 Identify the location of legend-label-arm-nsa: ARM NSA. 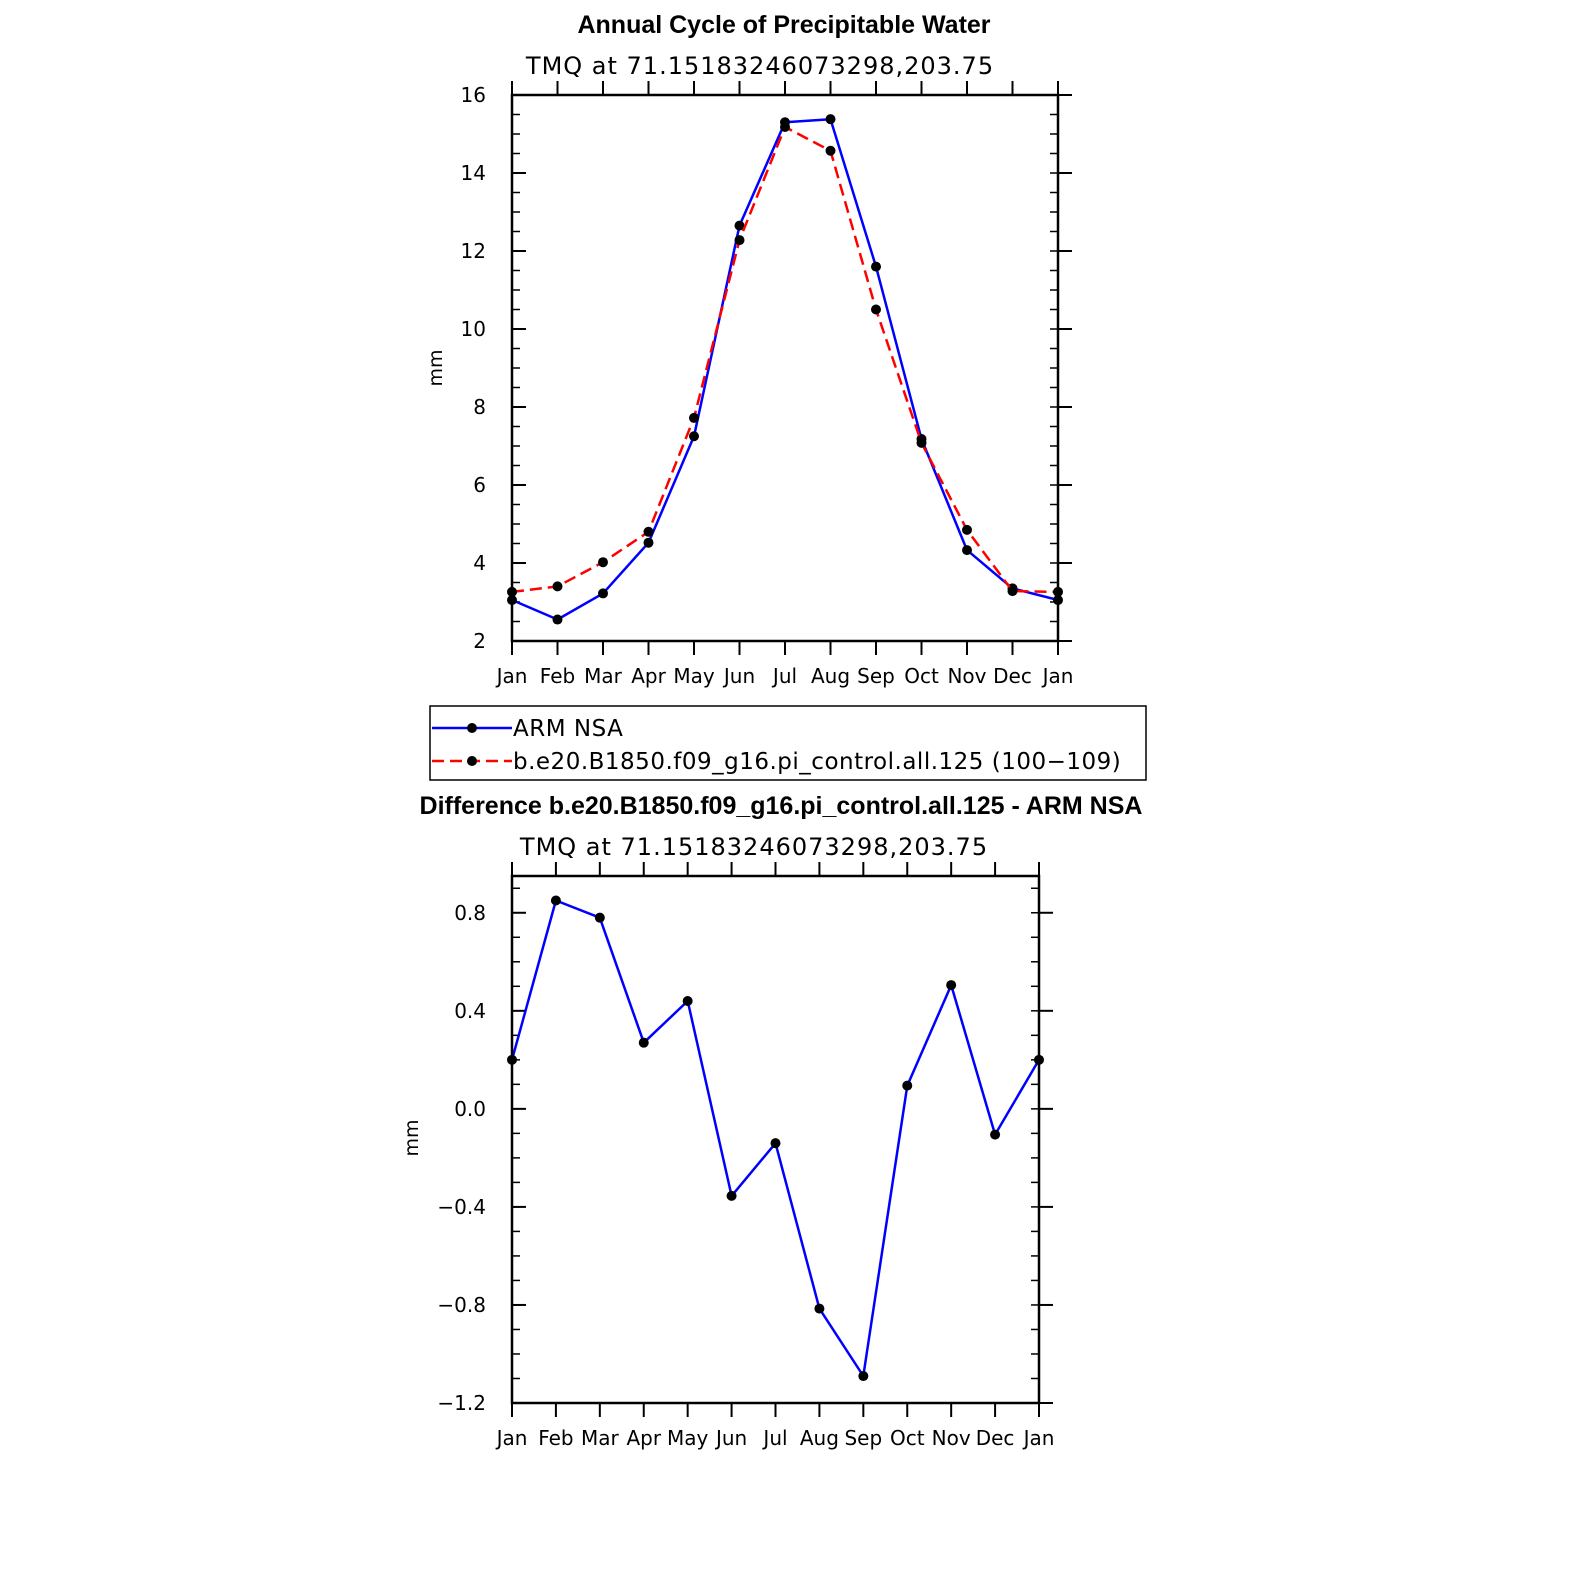
(568, 729).